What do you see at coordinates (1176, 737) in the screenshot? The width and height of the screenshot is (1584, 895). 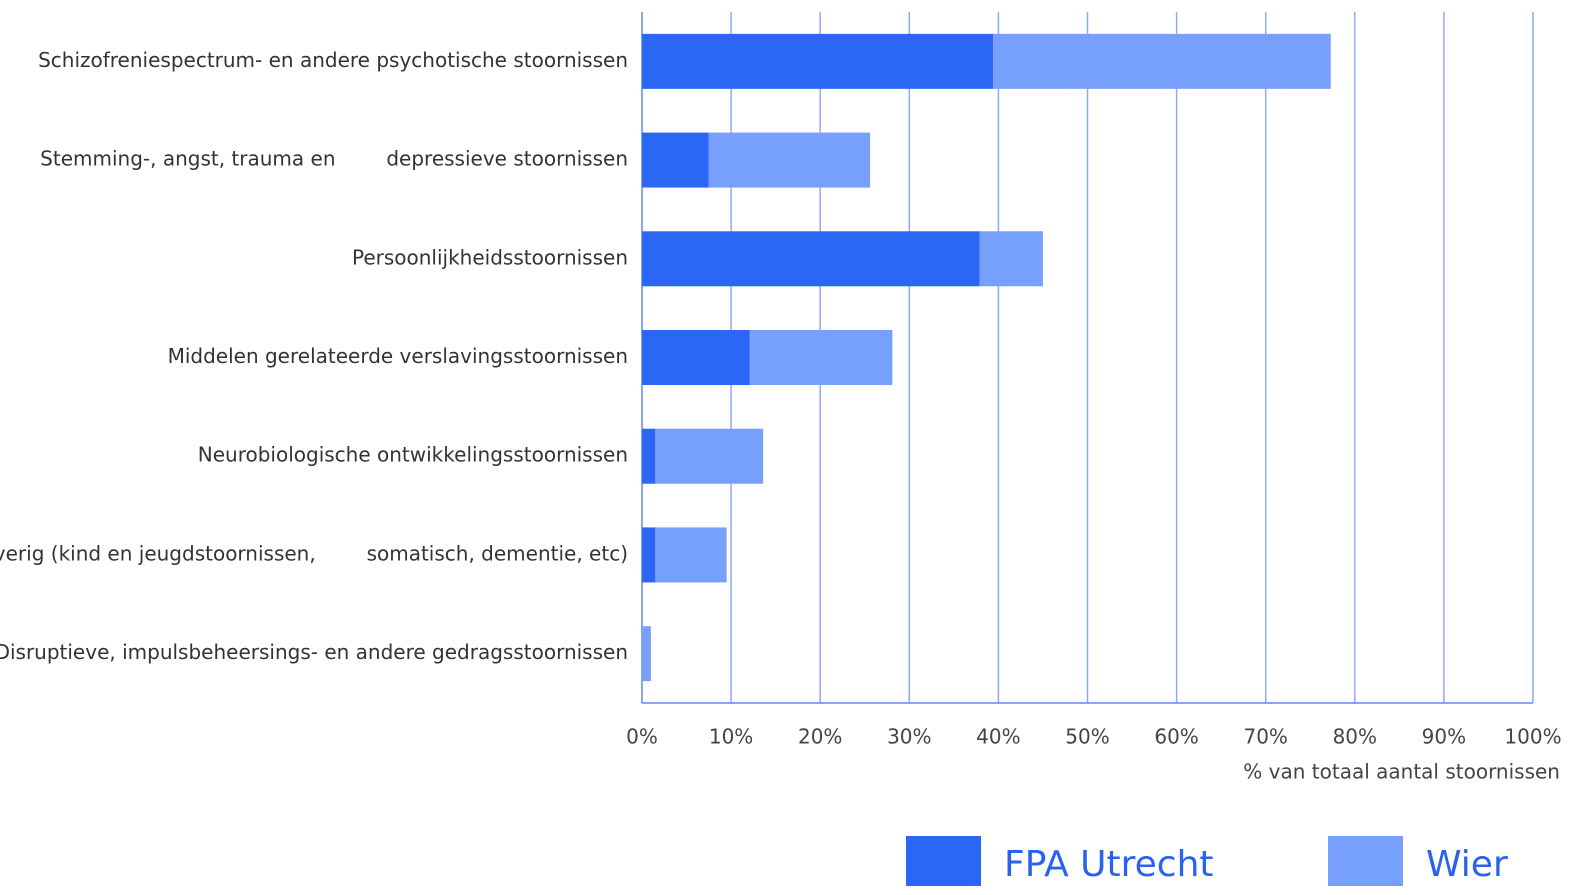 I see `x-tick-label: 60%` at bounding box center [1176, 737].